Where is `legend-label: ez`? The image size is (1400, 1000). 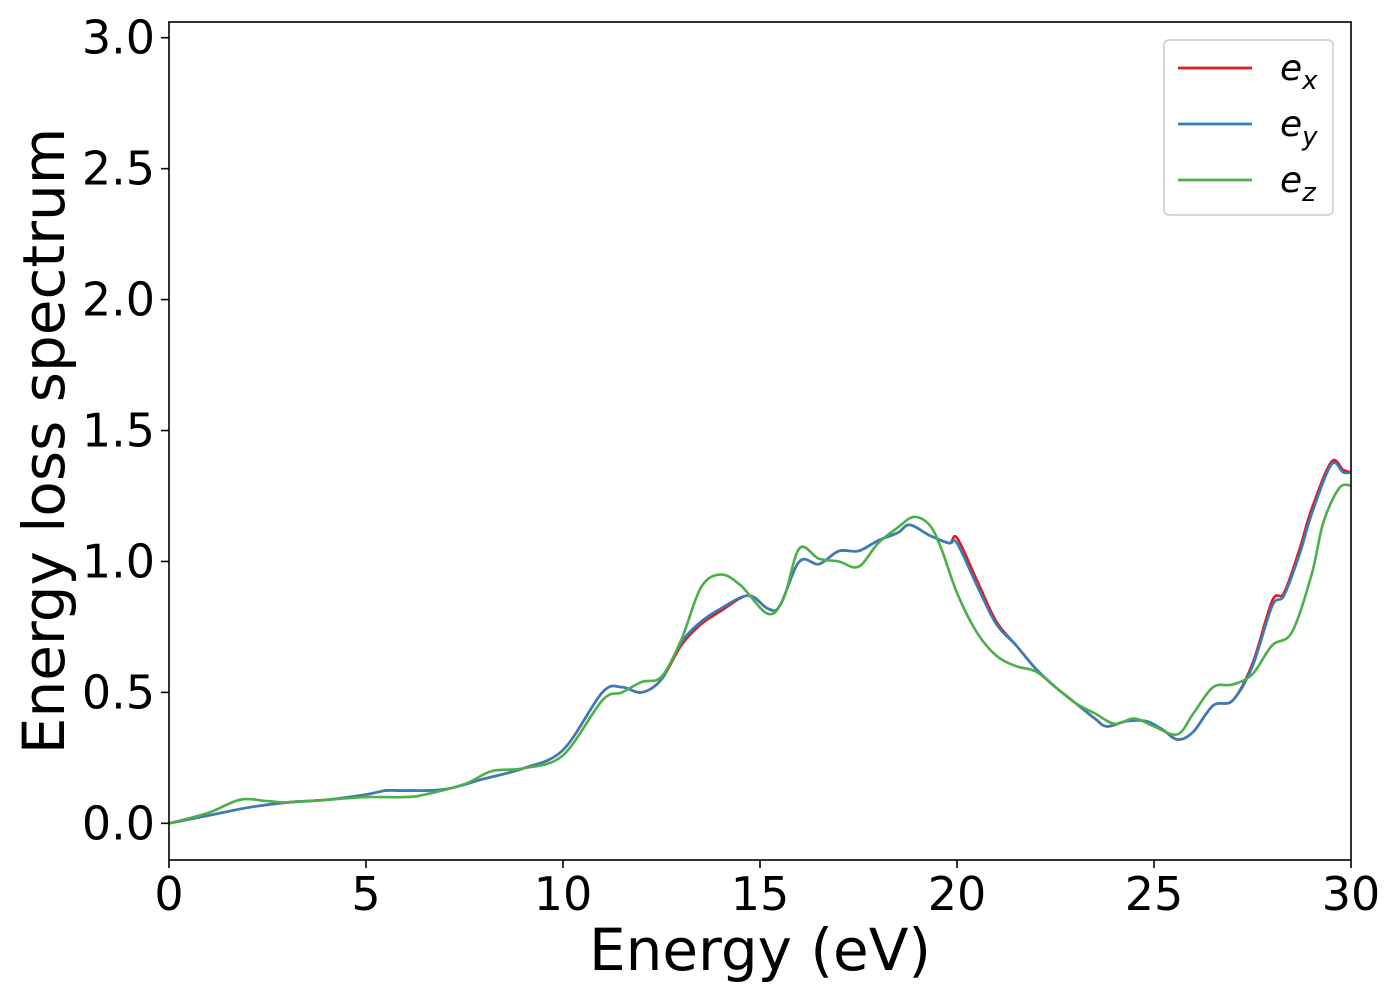 legend-label: ez is located at coordinates (1298, 184).